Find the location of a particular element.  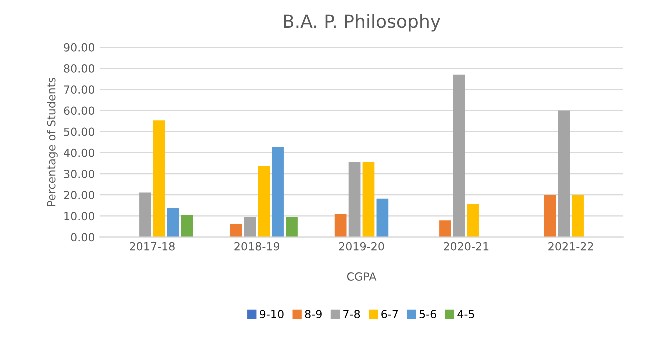

y-tick-label: 0.00 is located at coordinates (83, 237).